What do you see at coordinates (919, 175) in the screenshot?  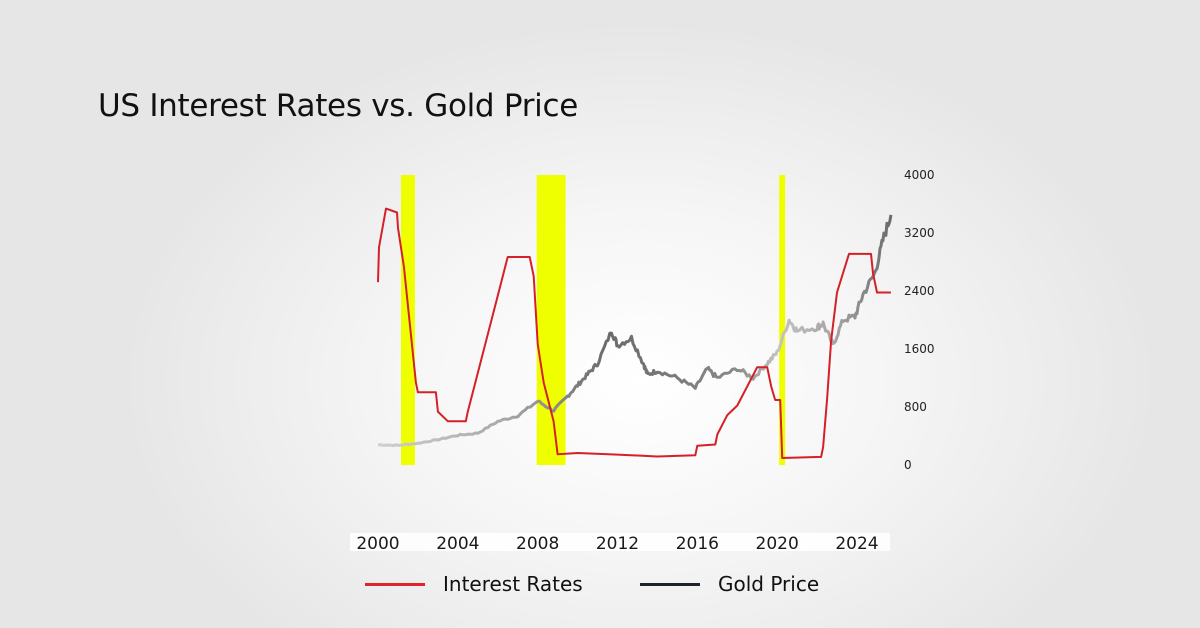 I see `y-tick-label: 4000` at bounding box center [919, 175].